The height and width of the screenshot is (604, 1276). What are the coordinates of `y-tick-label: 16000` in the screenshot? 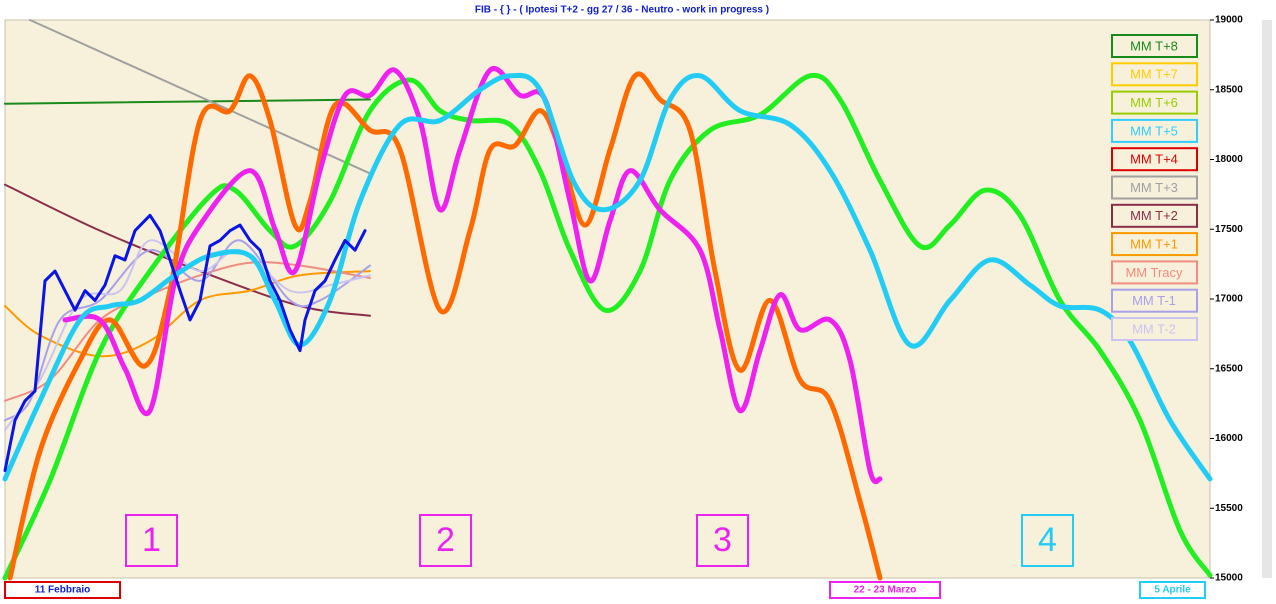 It's located at (1229, 438).